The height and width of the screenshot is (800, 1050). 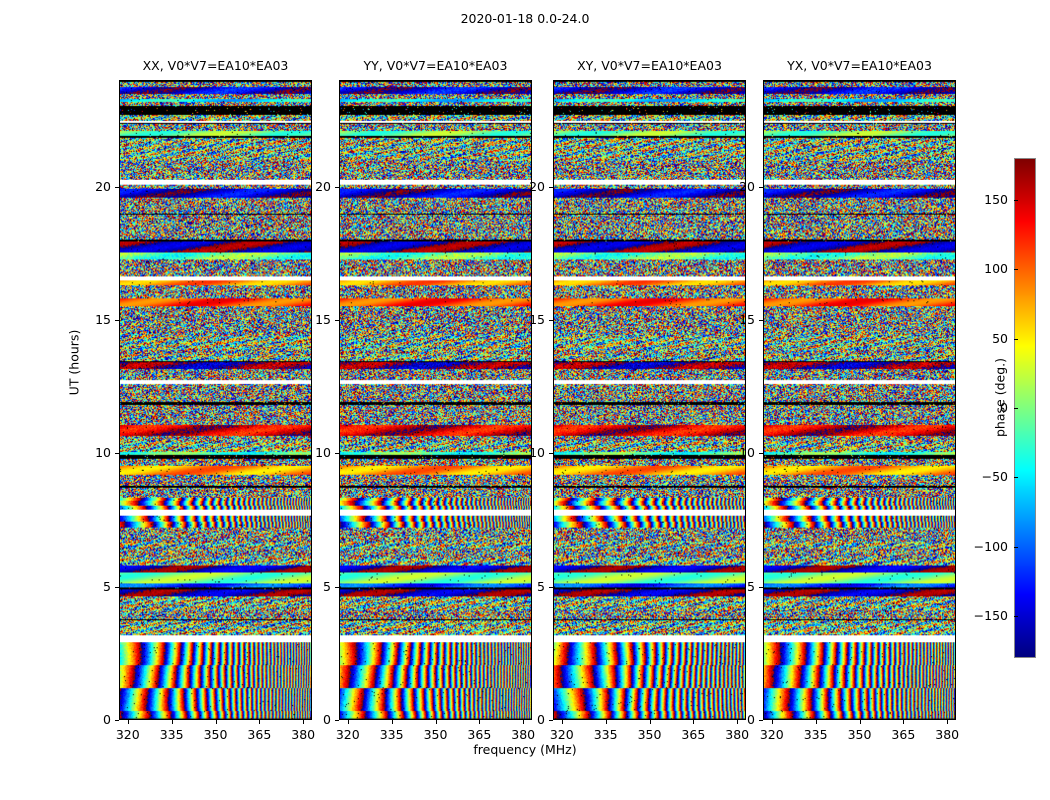 What do you see at coordinates (990, 616) in the screenshot?
I see `colorbar-tick-label: −150` at bounding box center [990, 616].